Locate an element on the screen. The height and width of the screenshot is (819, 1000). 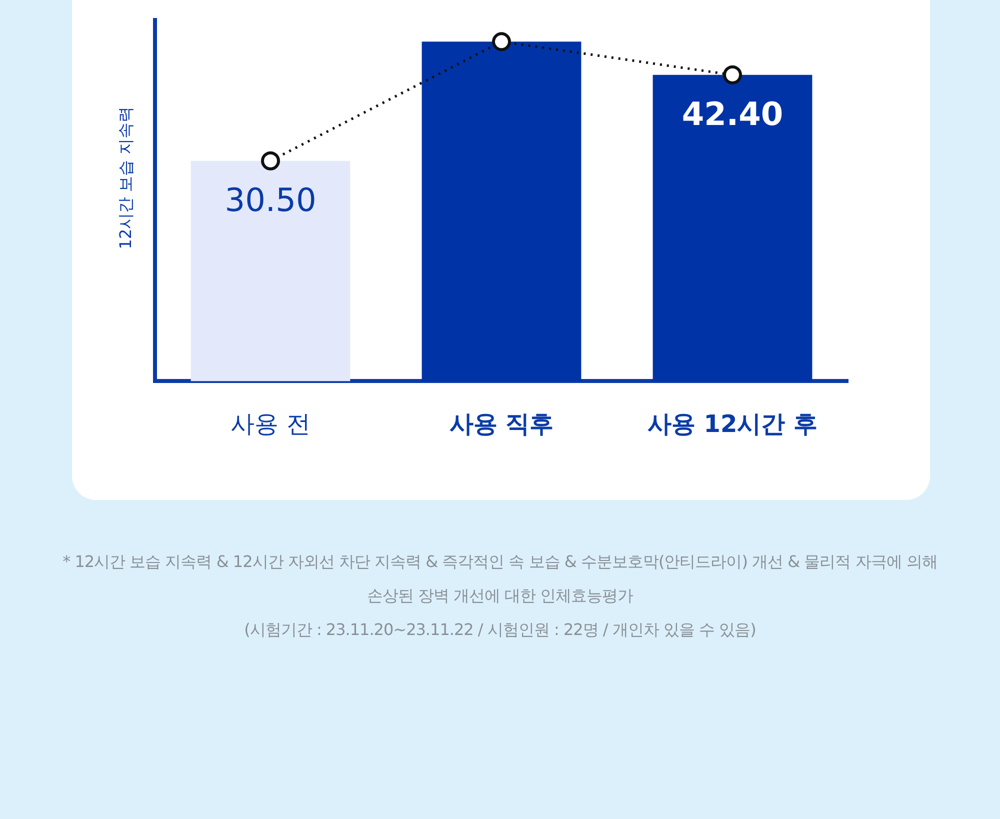
data-label: 30.50 is located at coordinates (270, 200).